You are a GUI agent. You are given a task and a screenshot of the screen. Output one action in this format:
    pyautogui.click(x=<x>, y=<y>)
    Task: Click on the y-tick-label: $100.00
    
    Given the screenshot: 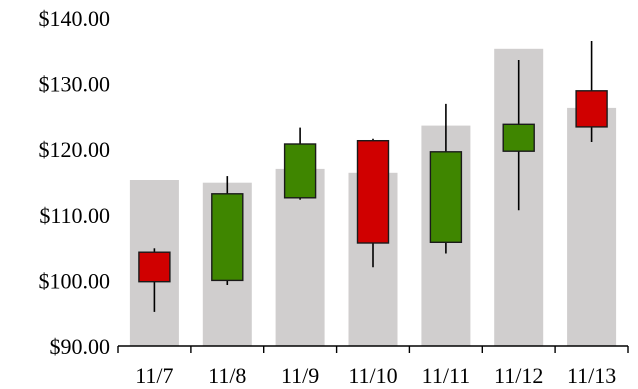 What is the action you would take?
    pyautogui.click(x=75, y=280)
    